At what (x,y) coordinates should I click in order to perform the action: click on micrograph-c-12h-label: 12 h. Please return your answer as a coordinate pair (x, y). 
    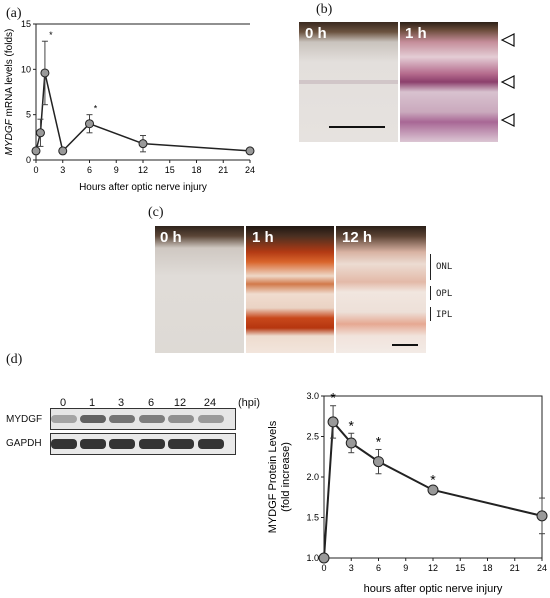
    Looking at the image, I should click on (357, 237).